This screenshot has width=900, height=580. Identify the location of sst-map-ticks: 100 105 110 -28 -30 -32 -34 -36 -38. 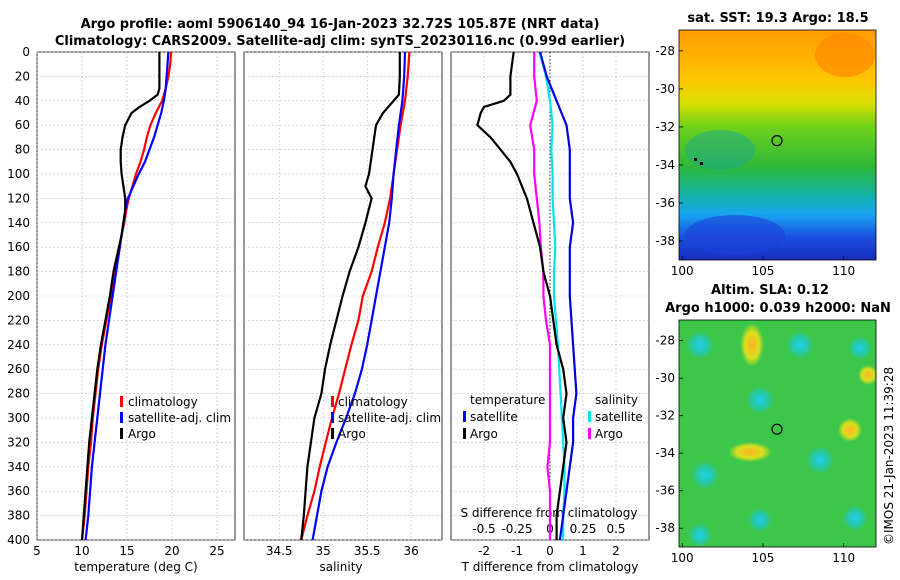
(755, 161).